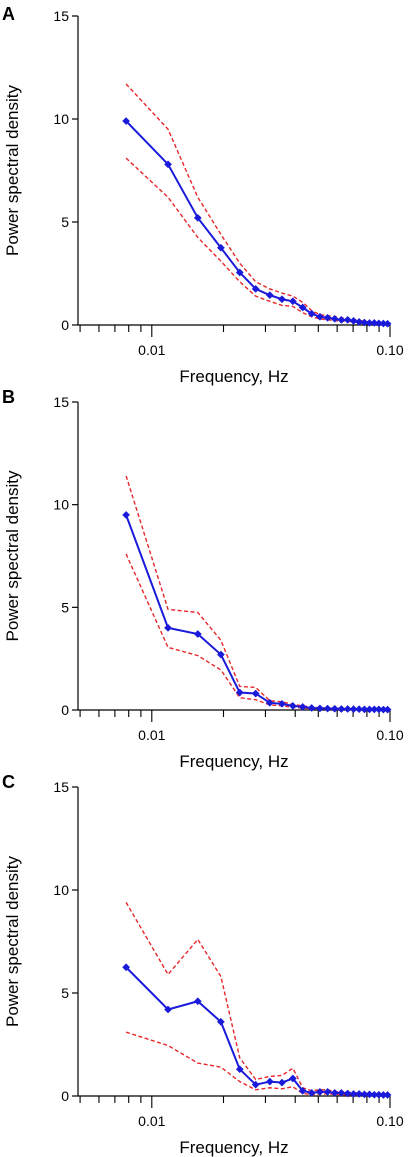 This screenshot has height=1157, width=408. I want to click on panel-label: A, so click(8, 14).